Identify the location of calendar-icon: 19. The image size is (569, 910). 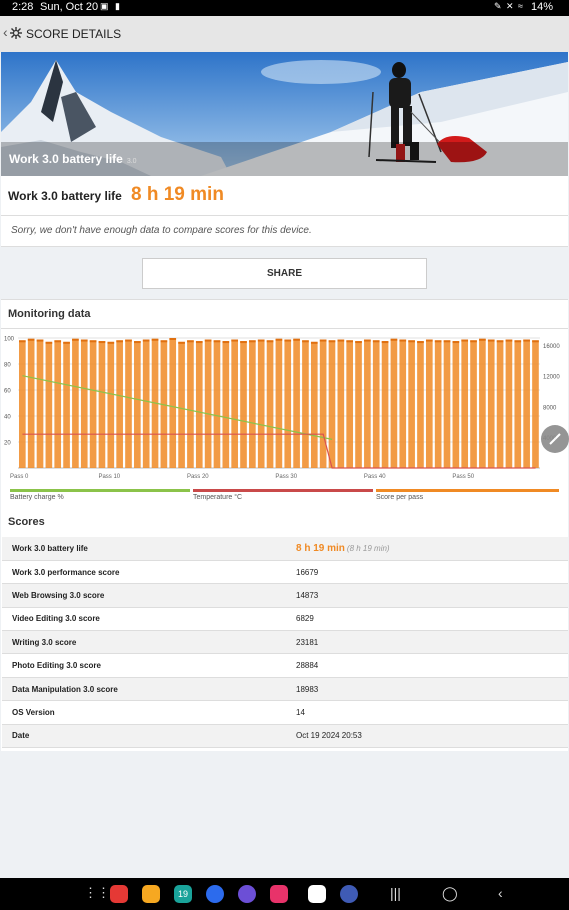
(183, 894).